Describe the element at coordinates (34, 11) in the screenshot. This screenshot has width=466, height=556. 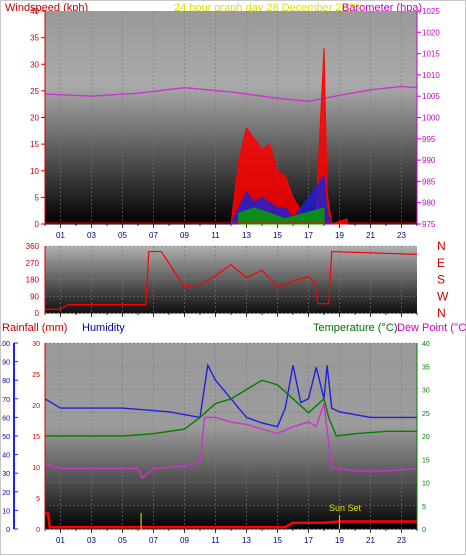
I see `wind-y-tick: 40` at that location.